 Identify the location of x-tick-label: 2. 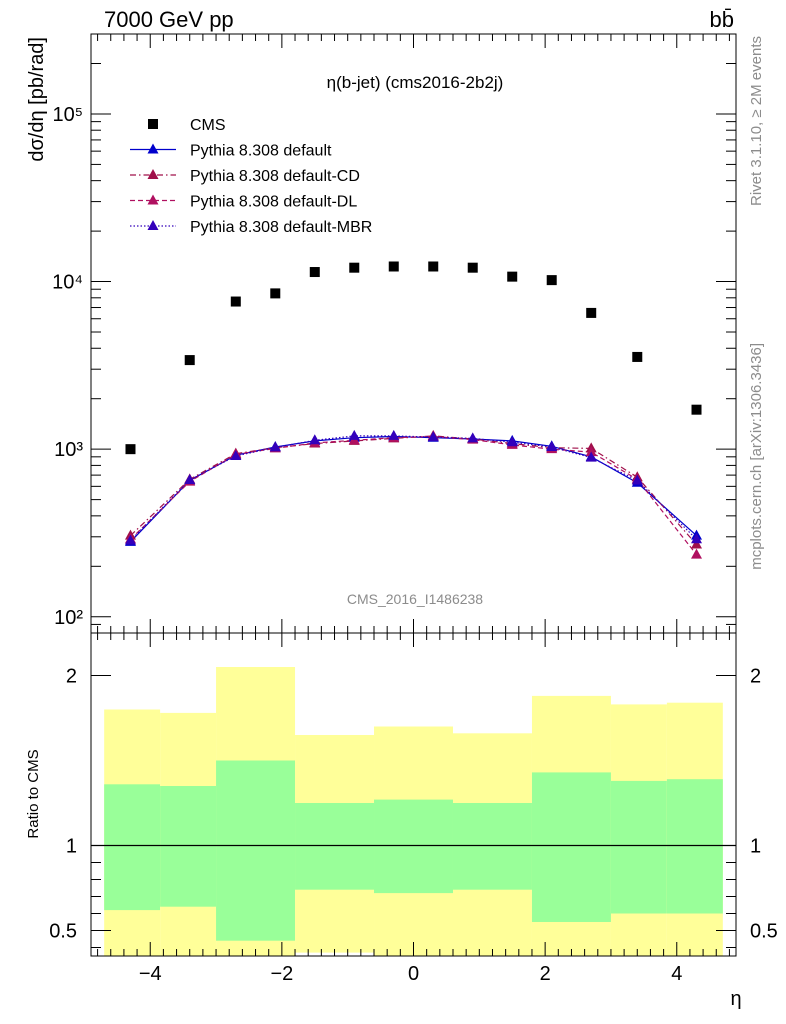
(545, 974).